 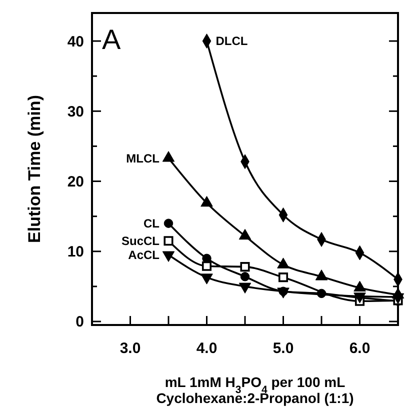 What do you see at coordinates (75, 111) in the screenshot?
I see `y-tick-label: 30` at bounding box center [75, 111].